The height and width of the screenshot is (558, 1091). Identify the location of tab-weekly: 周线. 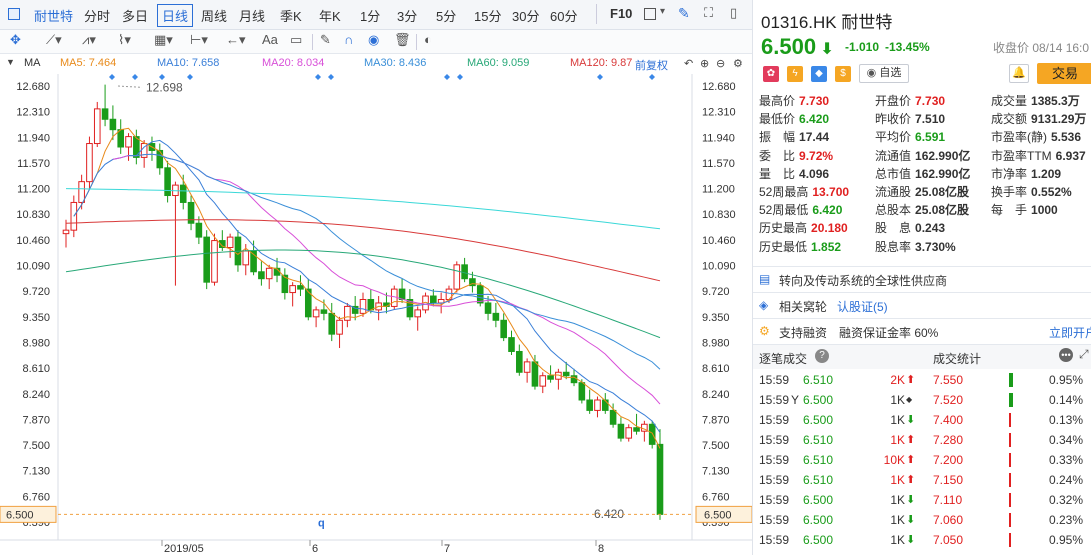
(214, 16).